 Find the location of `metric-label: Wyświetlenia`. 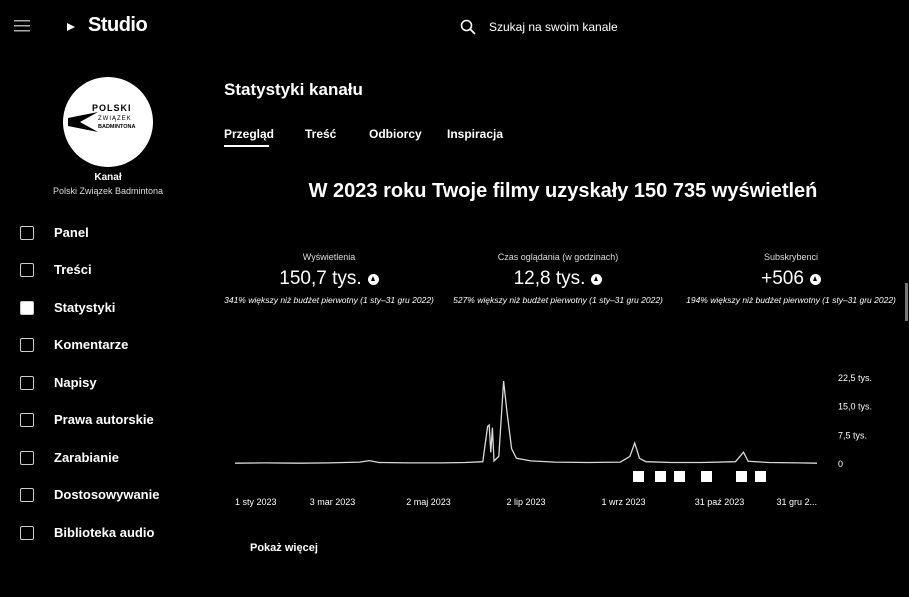

metric-label: Wyświetlenia is located at coordinates (329, 257).